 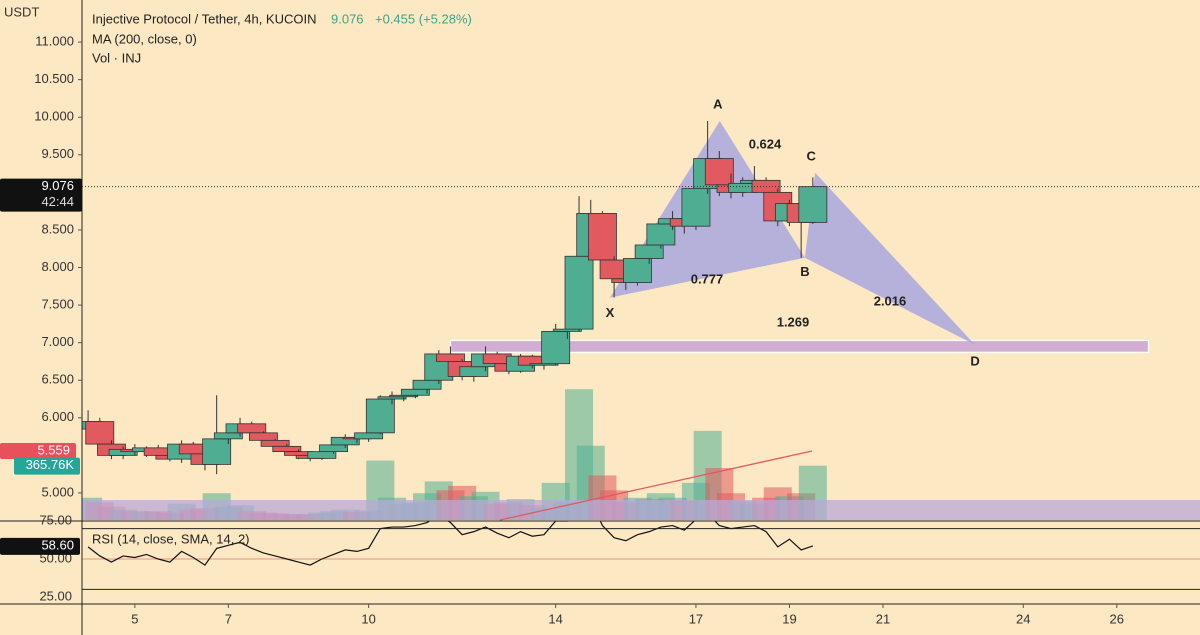 What do you see at coordinates (890, 300) in the screenshot?
I see `pattern-ratio: 2.016` at bounding box center [890, 300].